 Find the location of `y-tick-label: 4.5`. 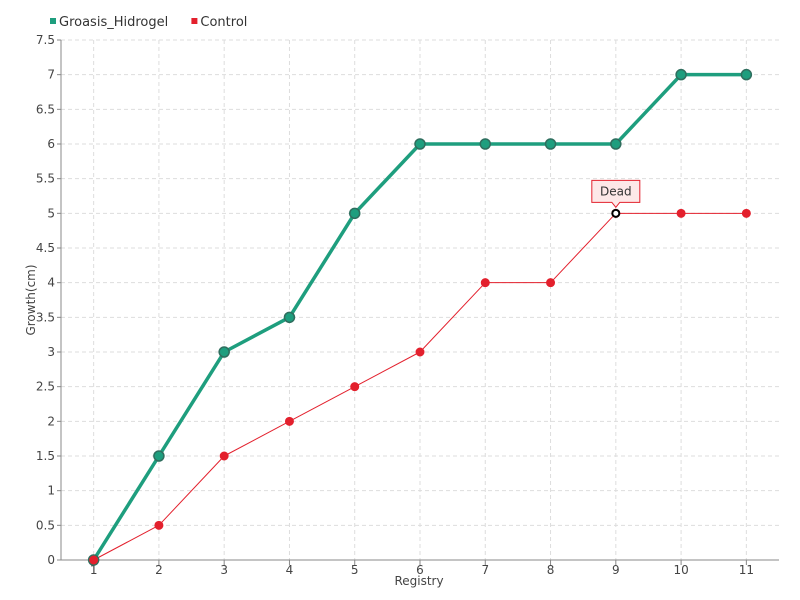

y-tick-label: 4.5 is located at coordinates (45, 248).